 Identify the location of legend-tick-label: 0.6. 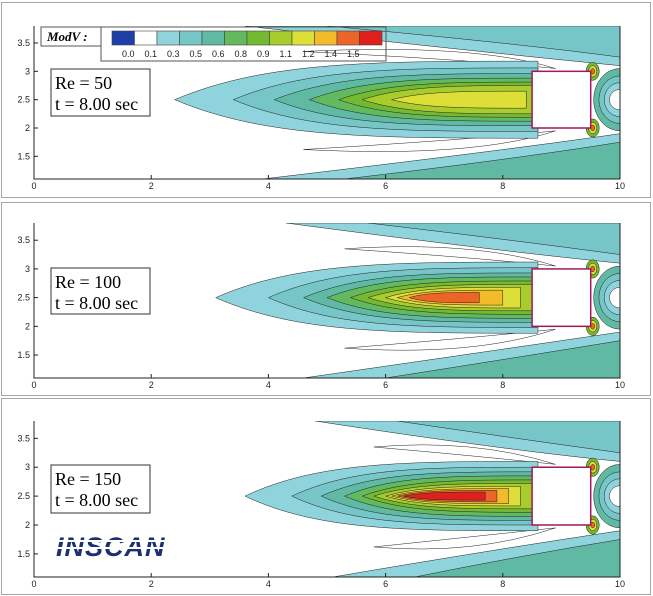
(218, 54).